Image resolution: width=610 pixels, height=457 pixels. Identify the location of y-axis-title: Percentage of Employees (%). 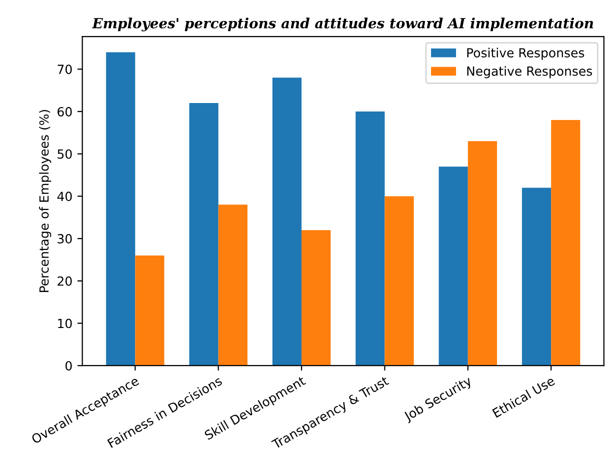
(45, 201).